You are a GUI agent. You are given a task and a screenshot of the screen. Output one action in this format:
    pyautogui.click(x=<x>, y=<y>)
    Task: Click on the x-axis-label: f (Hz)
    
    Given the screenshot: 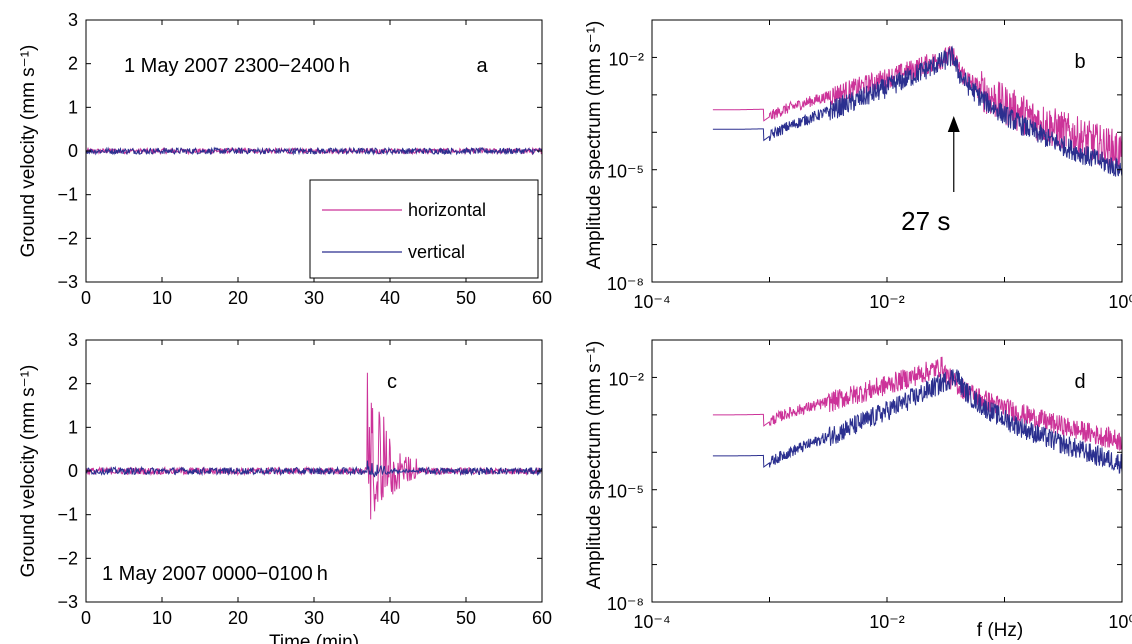 What is the action you would take?
    pyautogui.click(x=1000, y=630)
    